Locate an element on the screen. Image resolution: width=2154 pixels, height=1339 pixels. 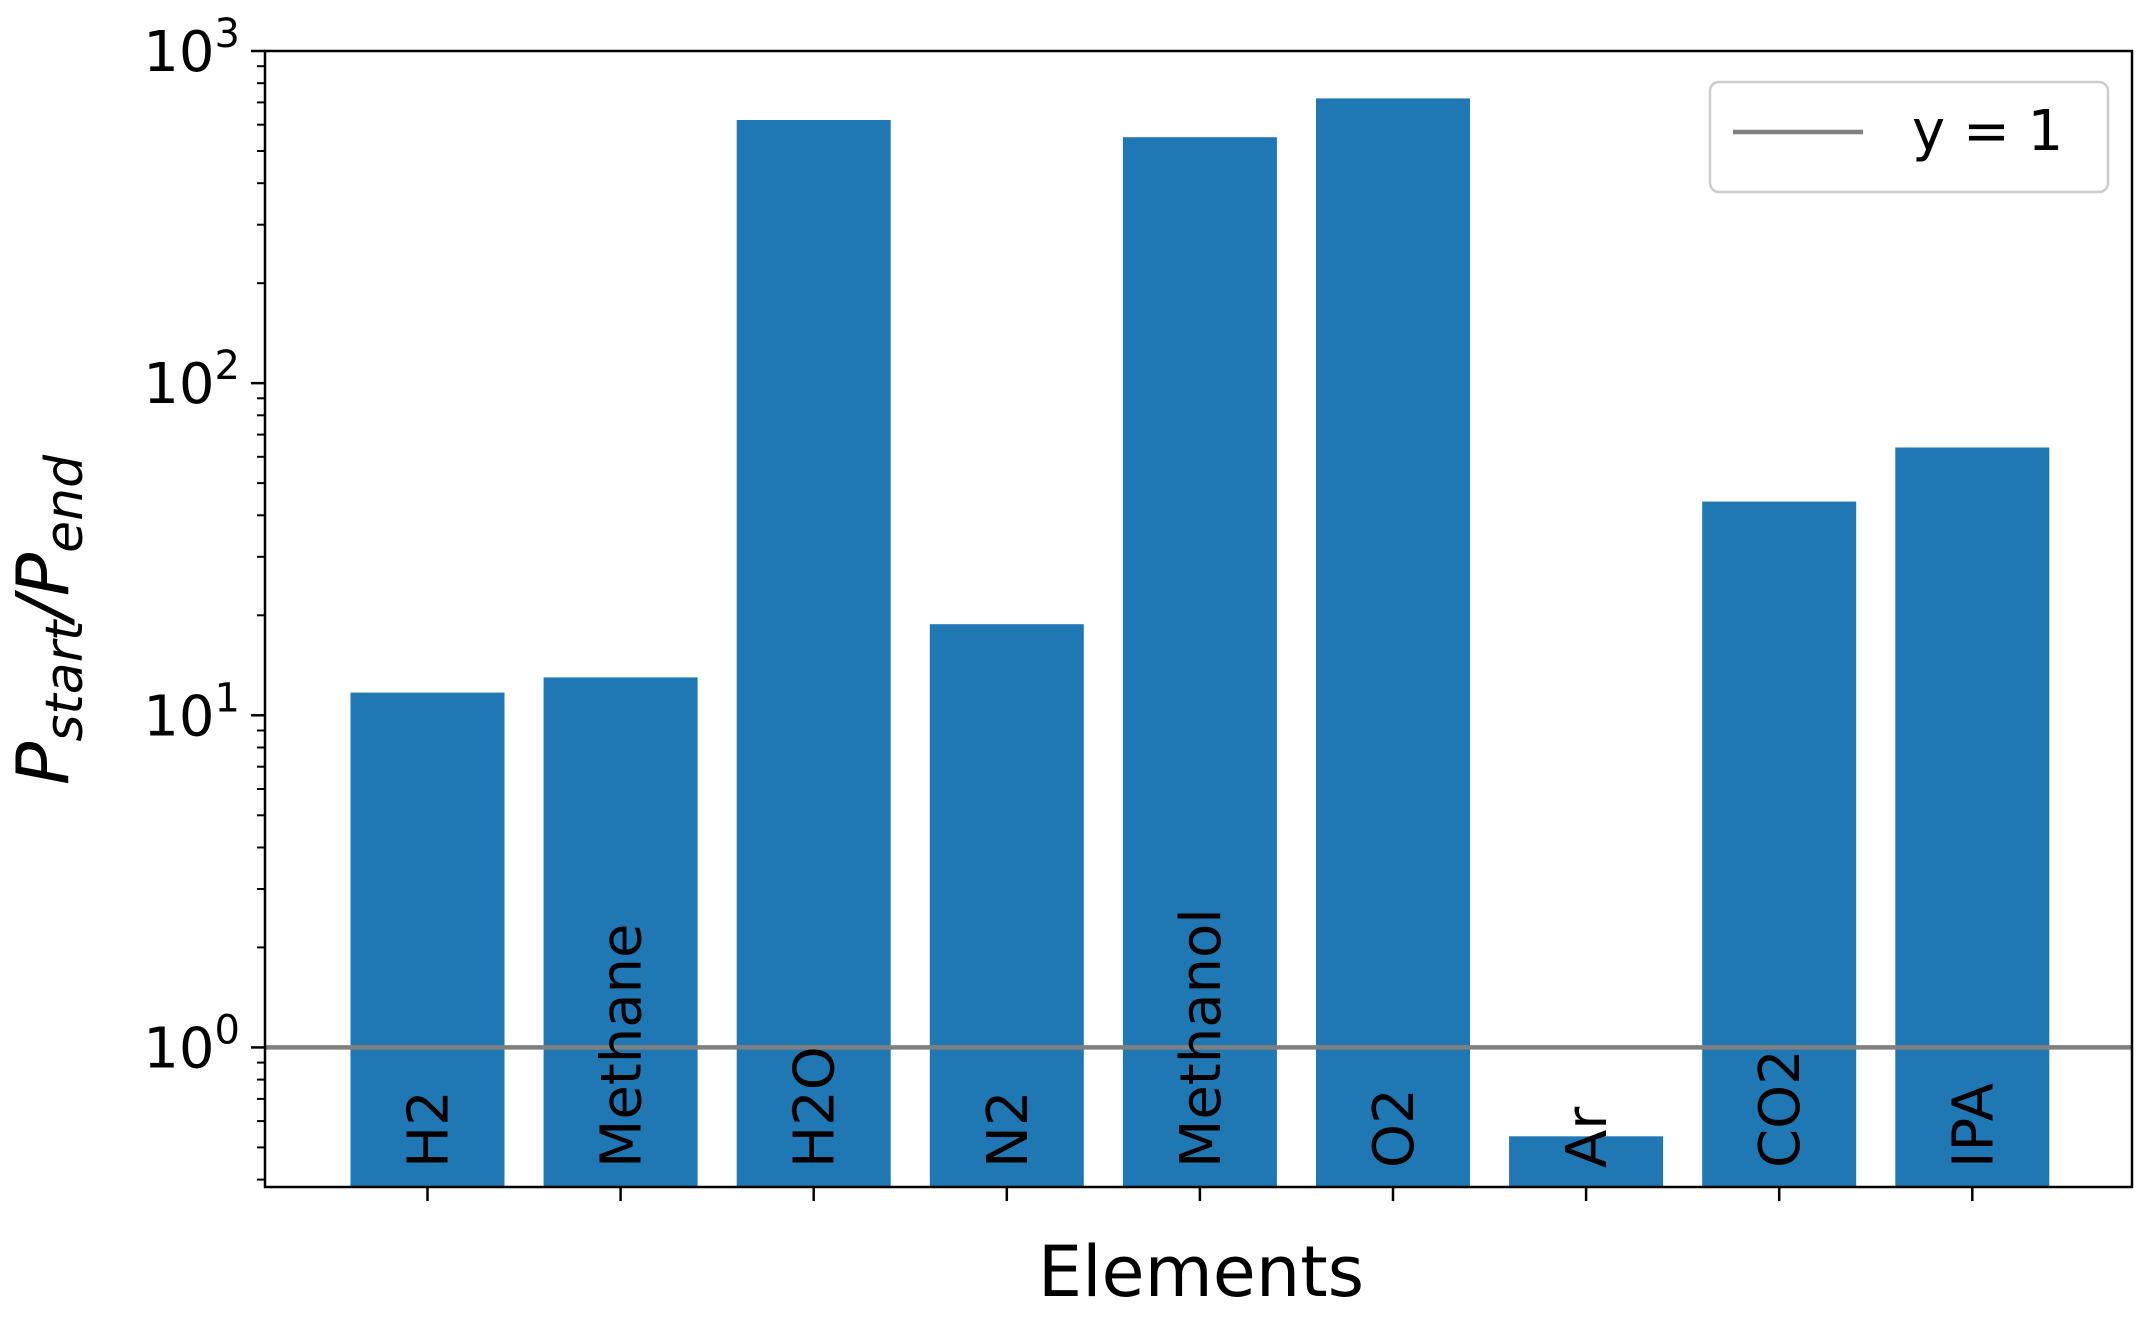
bar-methanol is located at coordinates (1199, 662).